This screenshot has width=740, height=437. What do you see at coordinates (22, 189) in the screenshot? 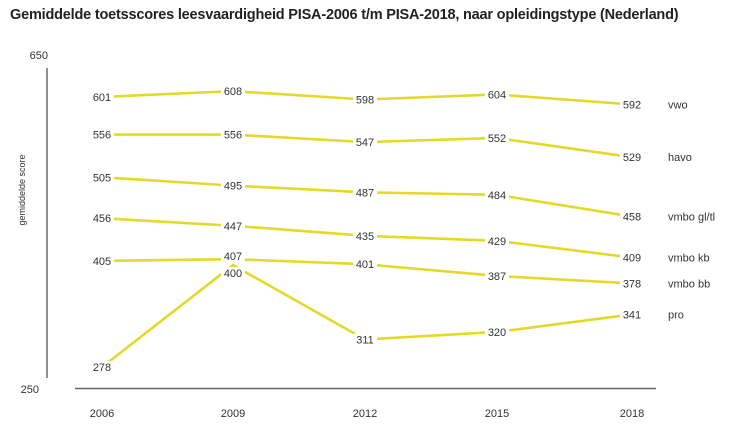
I see `y-axis-title: gemiddelde score` at bounding box center [22, 189].